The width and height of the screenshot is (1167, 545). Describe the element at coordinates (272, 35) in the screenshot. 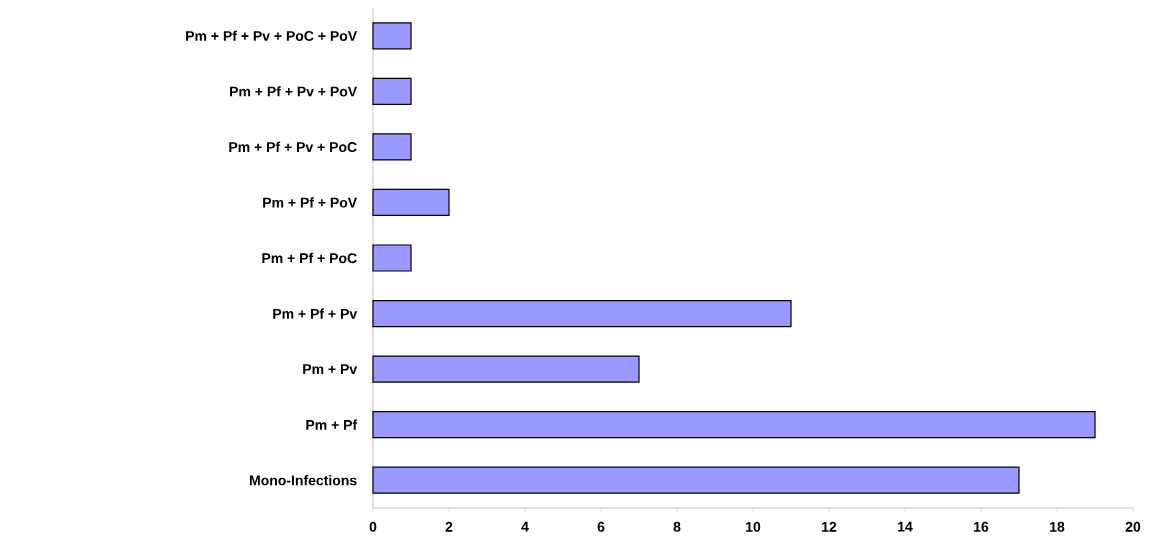

I see `y-tick-label: Pm + Pf + Pv + PoC + PoV` at that location.